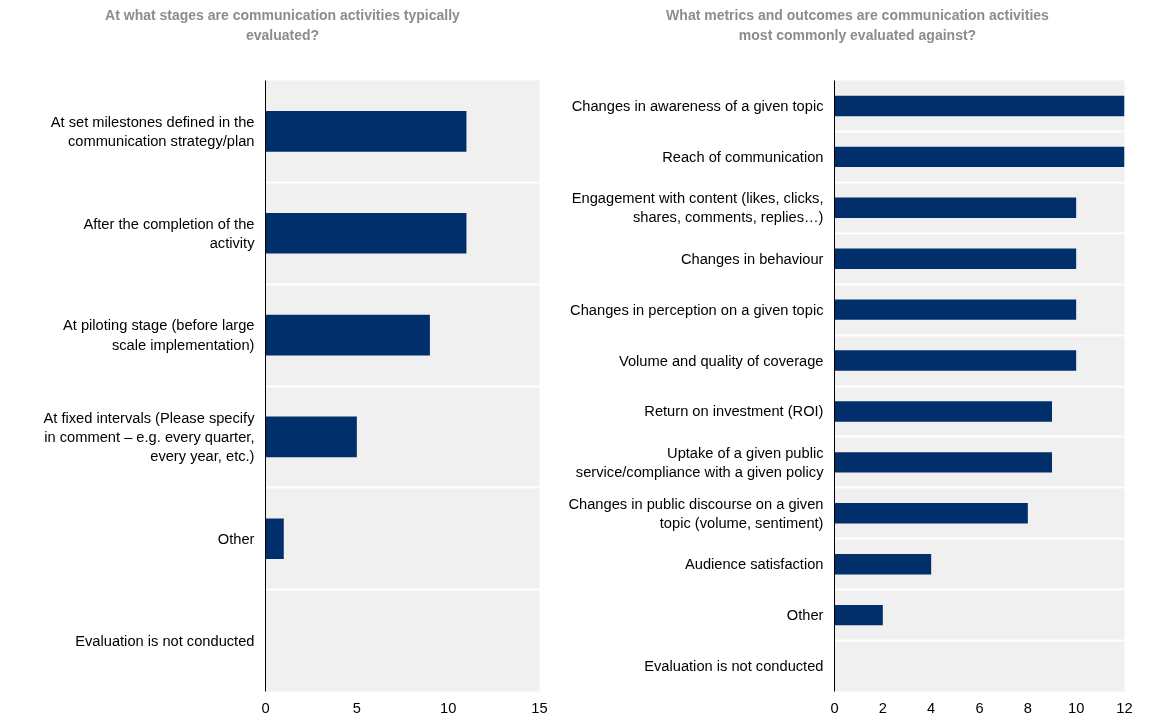 Image resolution: width=1152 pixels, height=714 pixels. What do you see at coordinates (697, 309) in the screenshot?
I see `y-tick-label: Changes in perception on a given topic` at bounding box center [697, 309].